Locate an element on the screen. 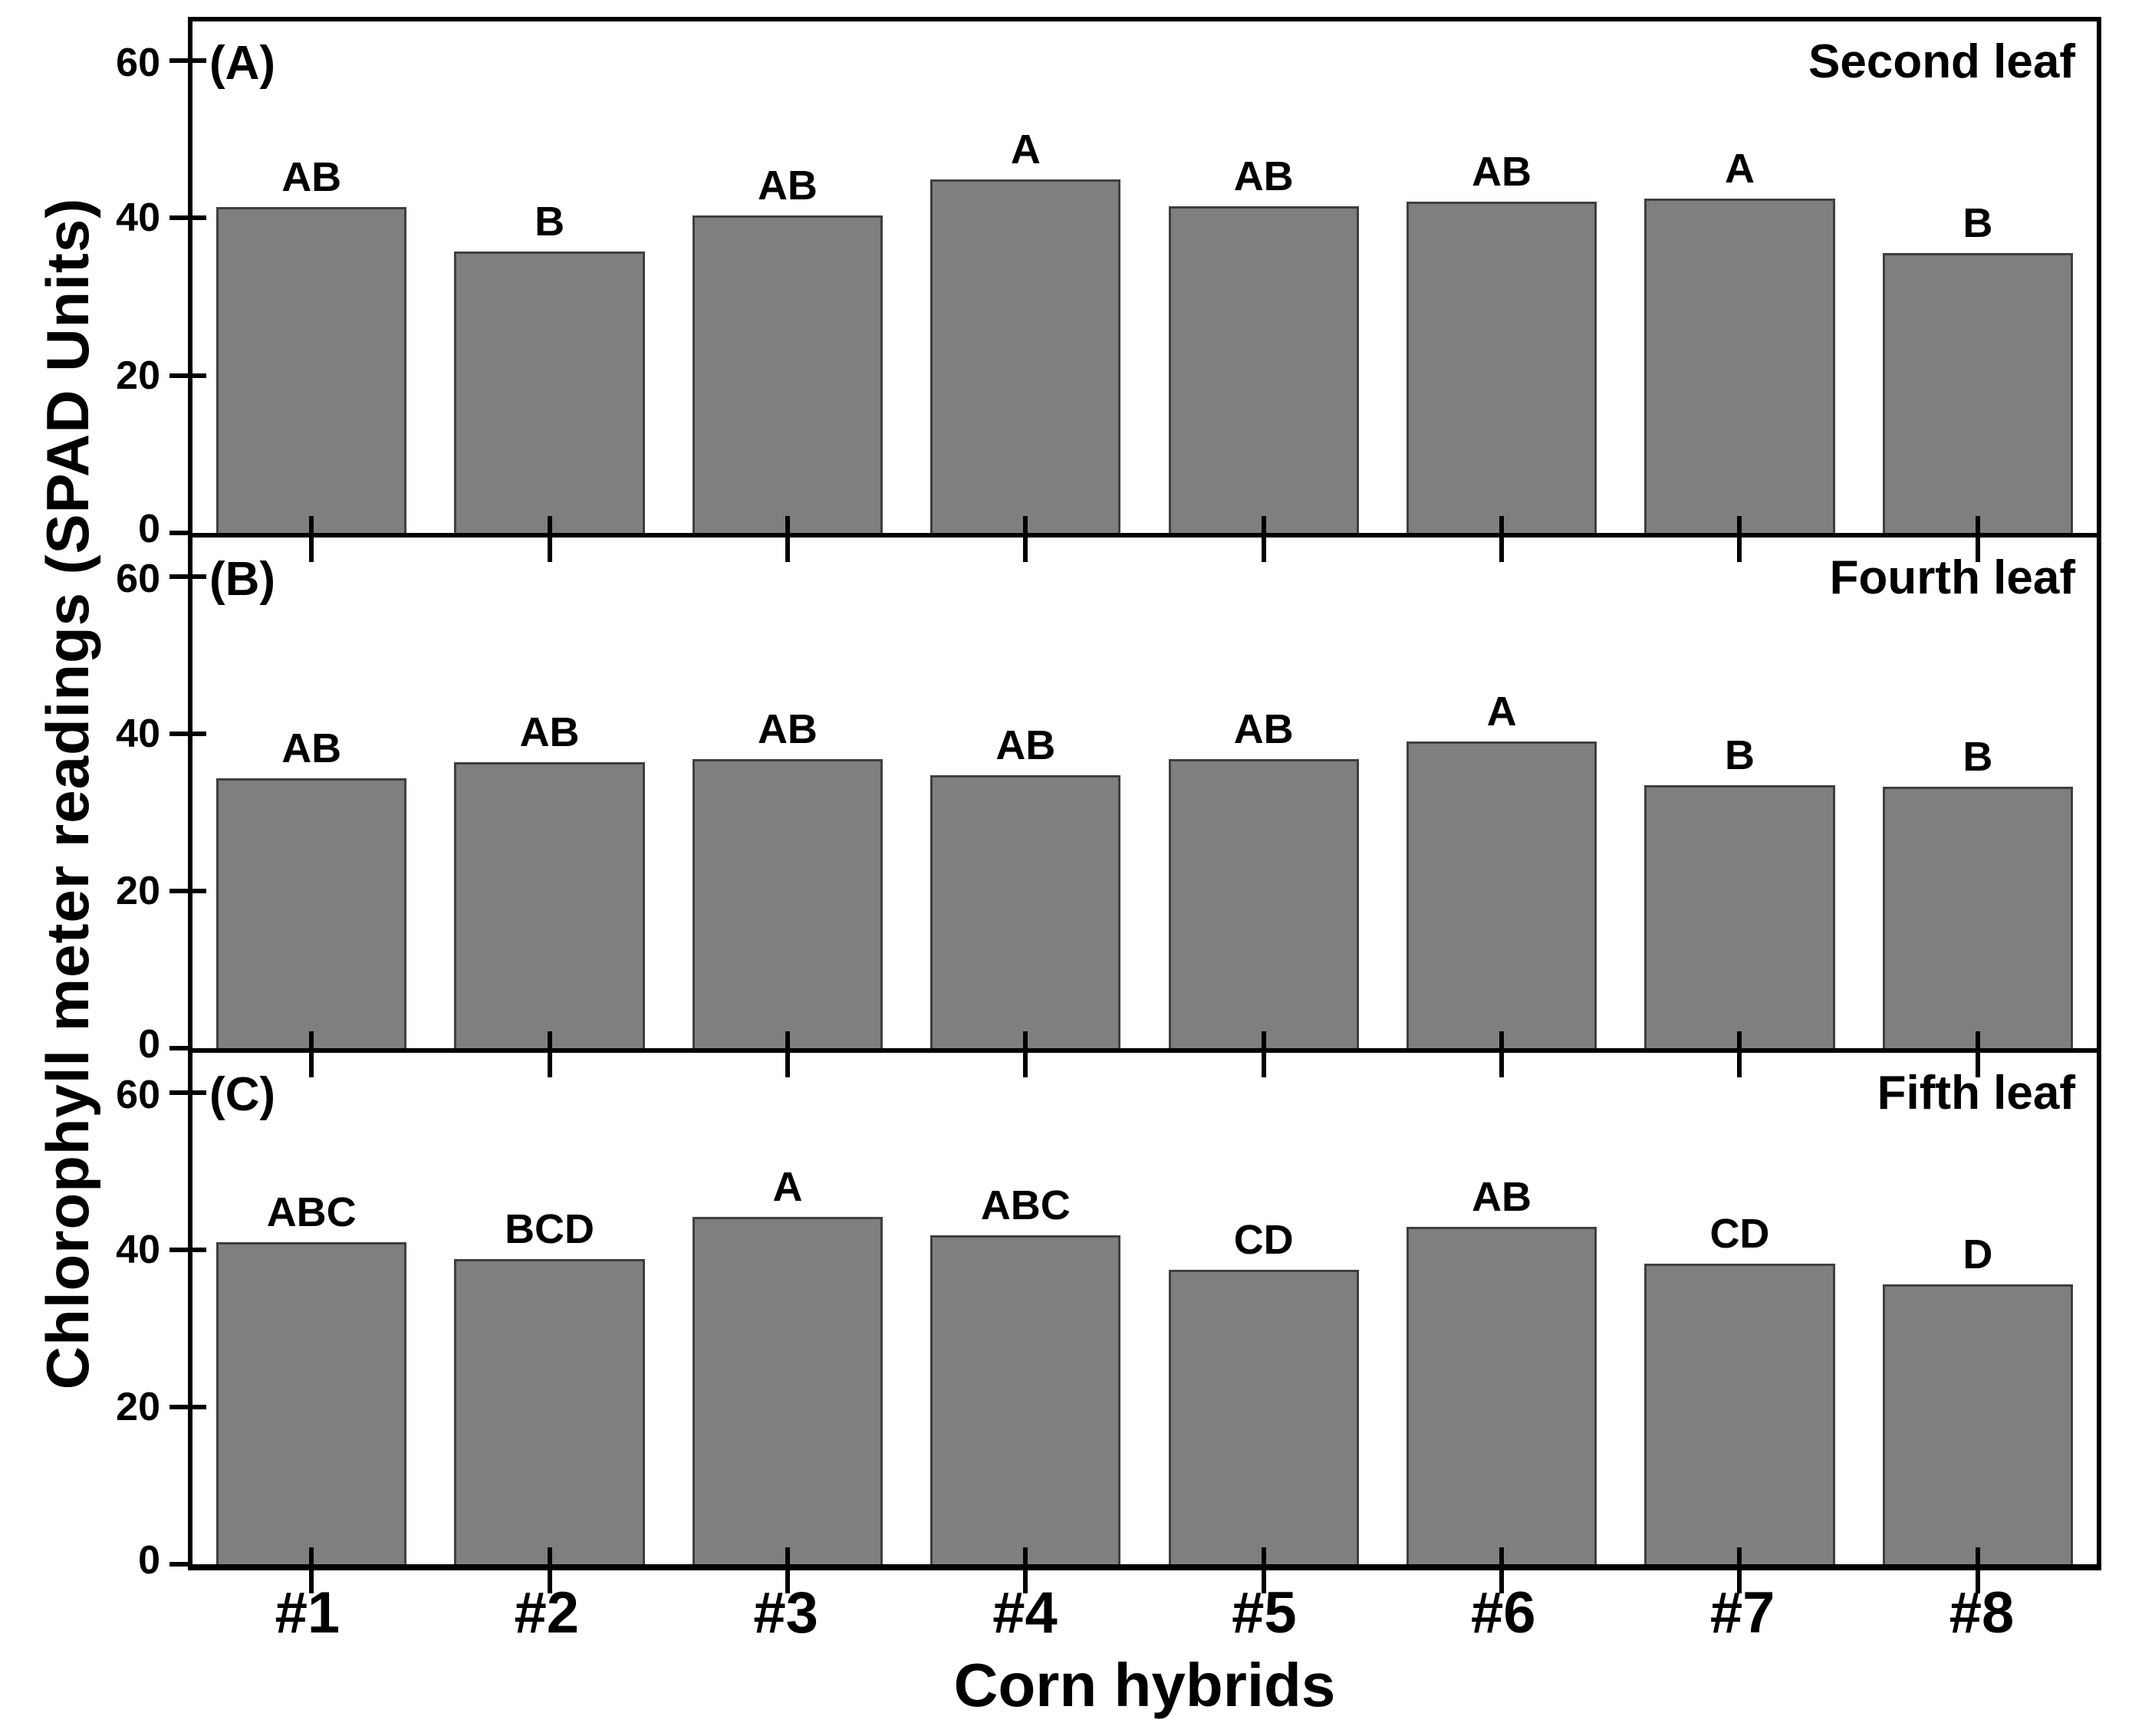  sig-letter-A-#6: AB is located at coordinates (1502, 171).